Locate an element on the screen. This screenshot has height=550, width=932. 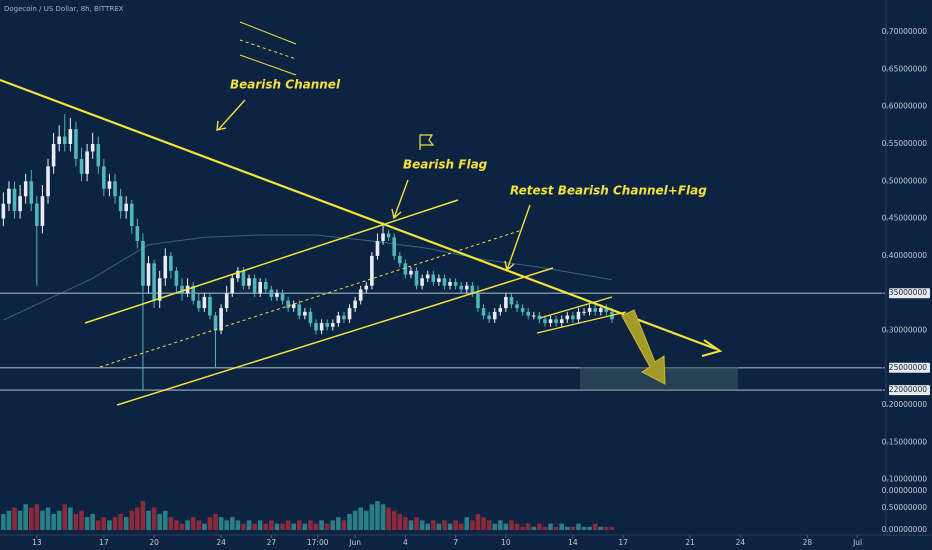
x-tick-label: 21 is located at coordinates (690, 542).